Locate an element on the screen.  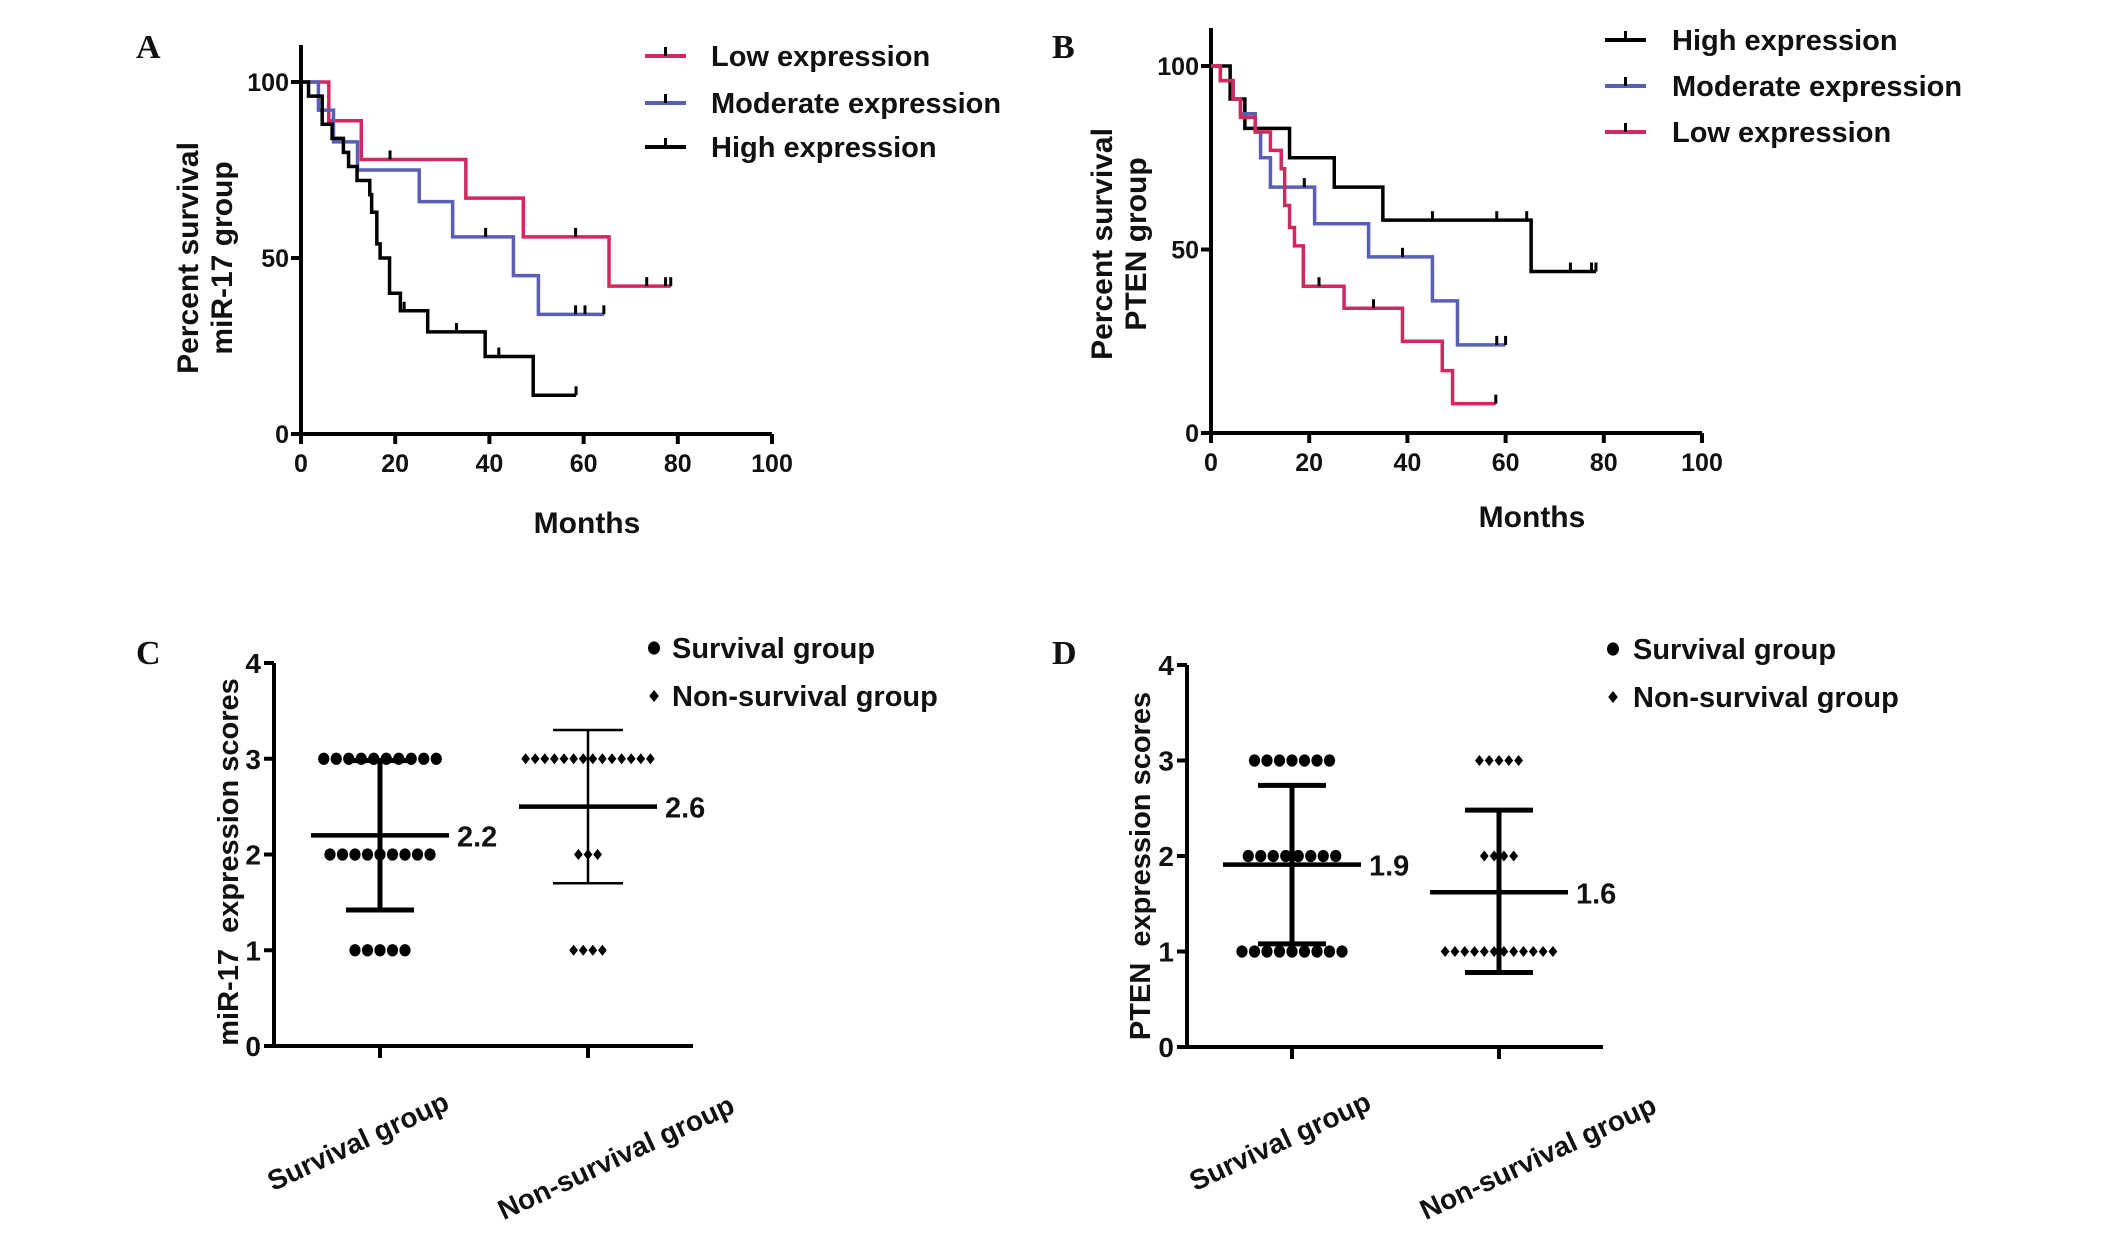
d-legend-marker-circle-icon is located at coordinates (1613, 649).